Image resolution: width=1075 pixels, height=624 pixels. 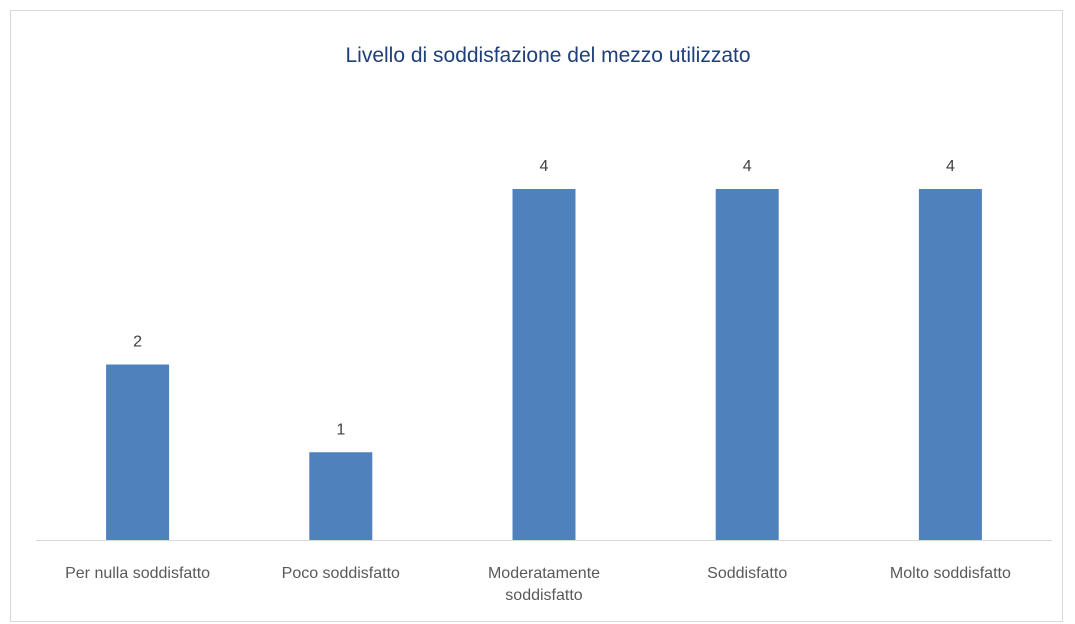 I want to click on data-label: 2, so click(x=137, y=342).